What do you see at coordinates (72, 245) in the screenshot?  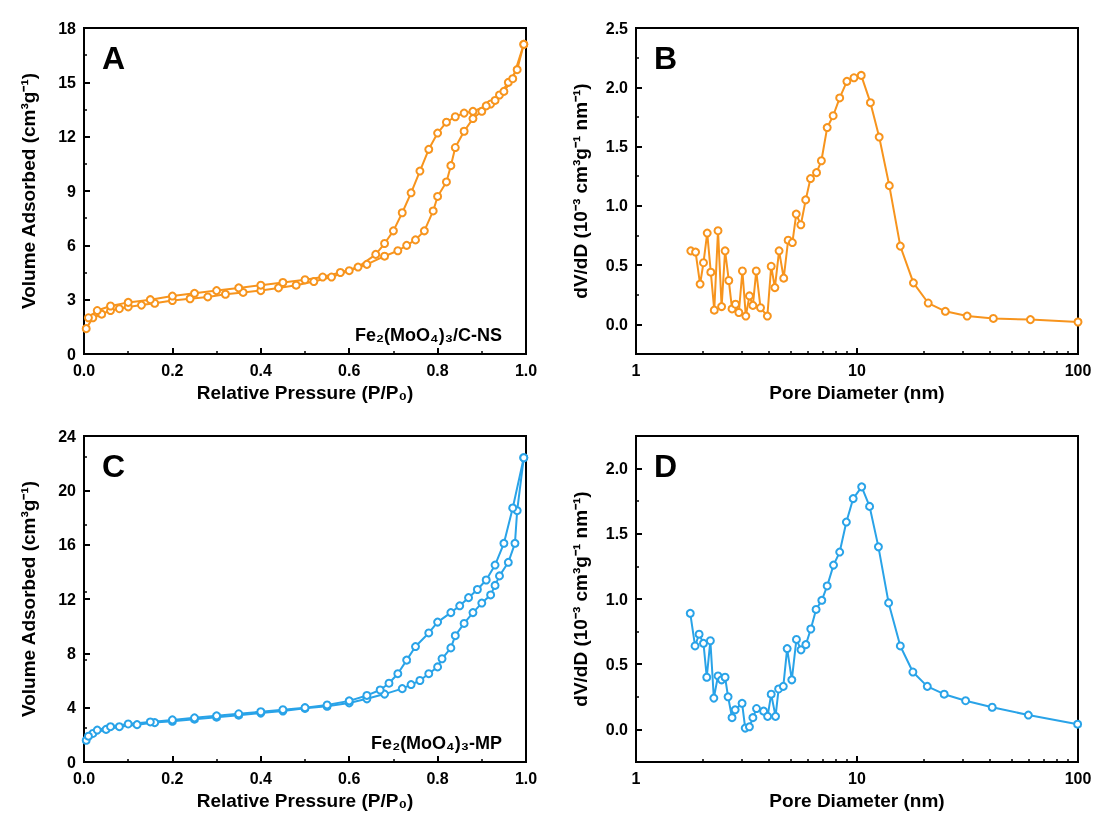 I see `y-tick-label: 6` at bounding box center [72, 245].